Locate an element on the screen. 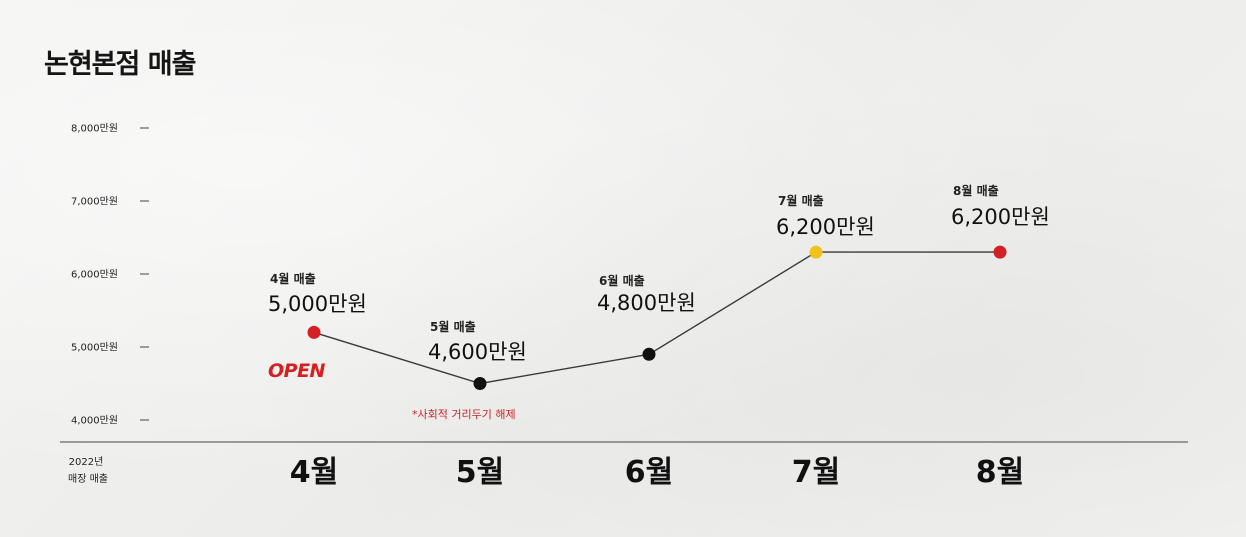 The height and width of the screenshot is (537, 1246). y-tick-label: 7,000만원 is located at coordinates (94, 202).